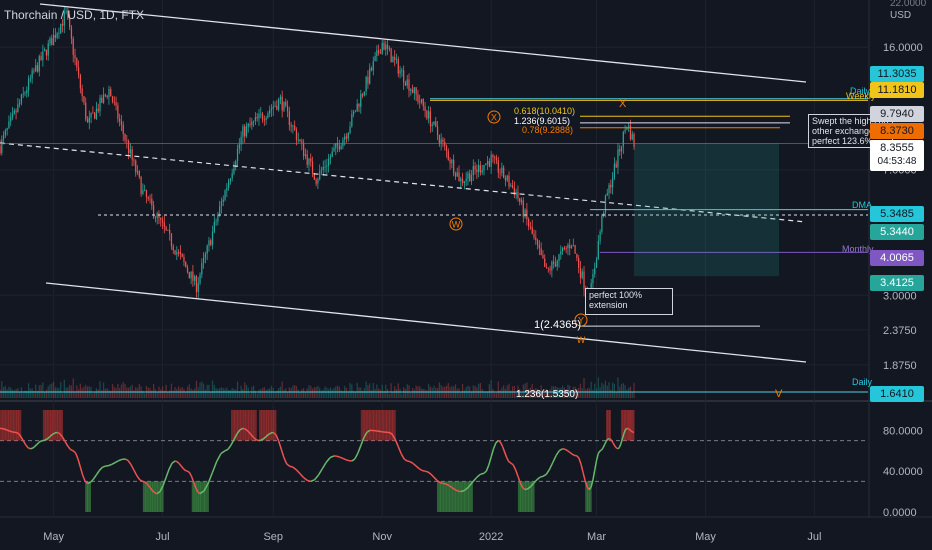 The height and width of the screenshot is (550, 932). Describe the element at coordinates (53, 537) in the screenshot. I see `x-tick-label: May` at that location.